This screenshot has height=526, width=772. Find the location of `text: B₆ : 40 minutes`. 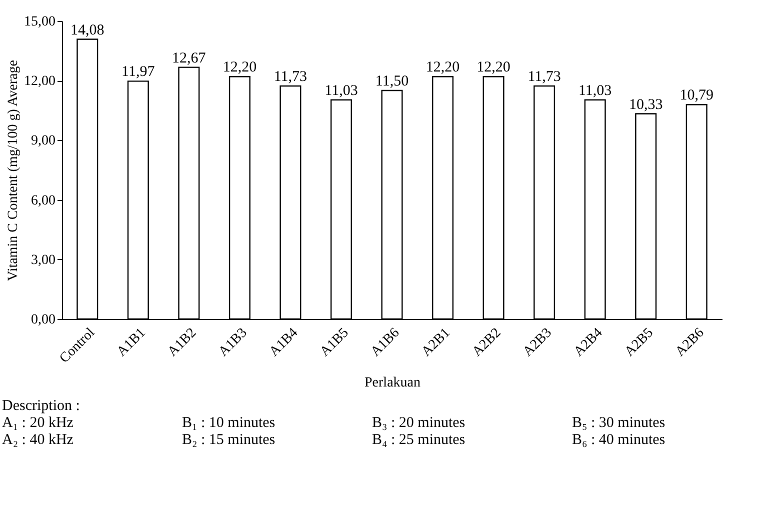

text: B₆ : 40 minutes is located at coordinates (619, 440).